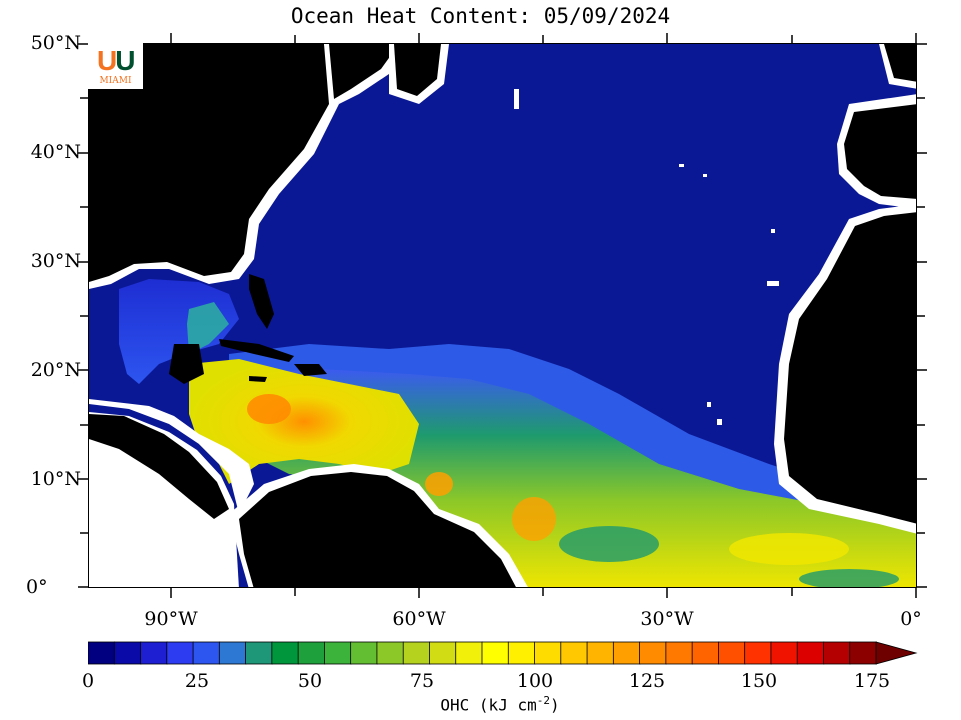 Image resolution: width=961 pixels, height=720 pixels. I want to click on africa-land, so click(850, 368).